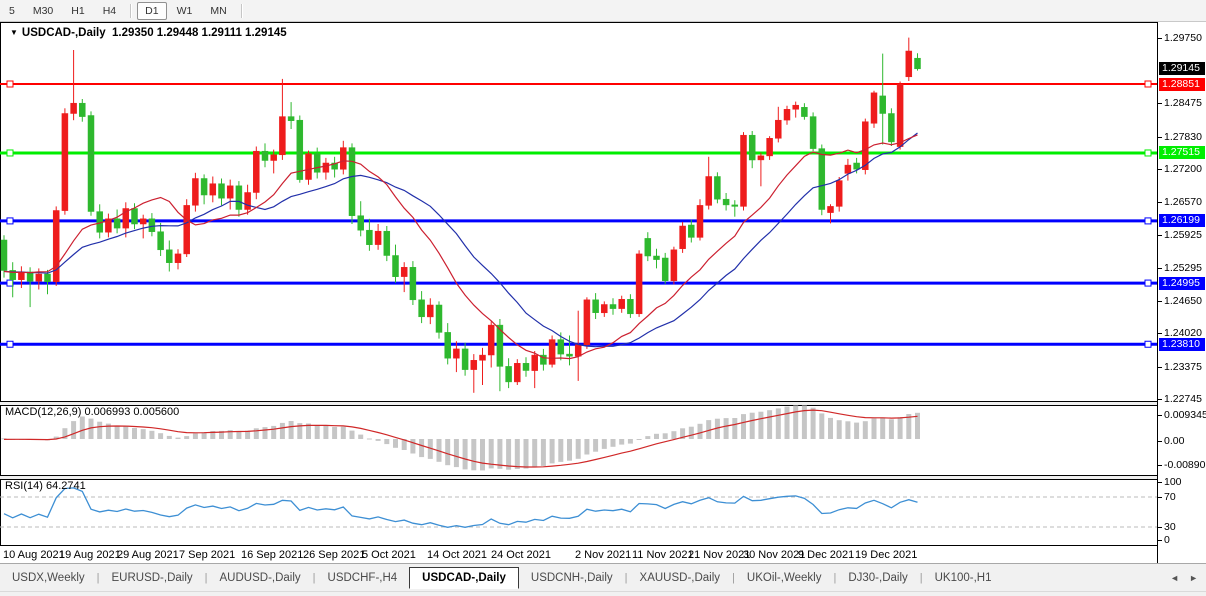 This screenshot has width=1206, height=596. What do you see at coordinates (334, 555) in the screenshot?
I see `date-label: 26 Sep 2021` at bounding box center [334, 555].